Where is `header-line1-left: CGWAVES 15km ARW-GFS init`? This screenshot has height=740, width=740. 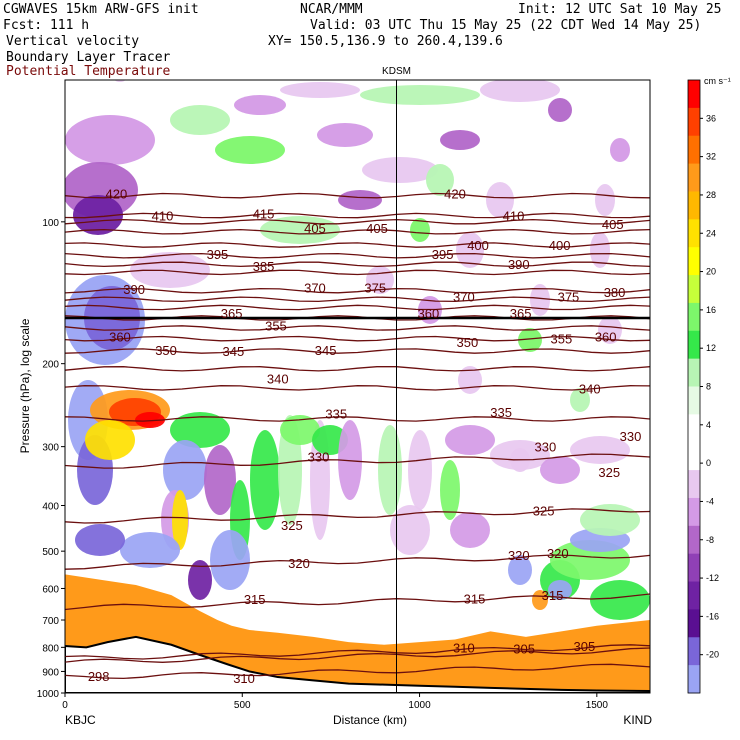
header-line1-left: CGWAVES 15km ARW-GFS init is located at coordinates (101, 9).